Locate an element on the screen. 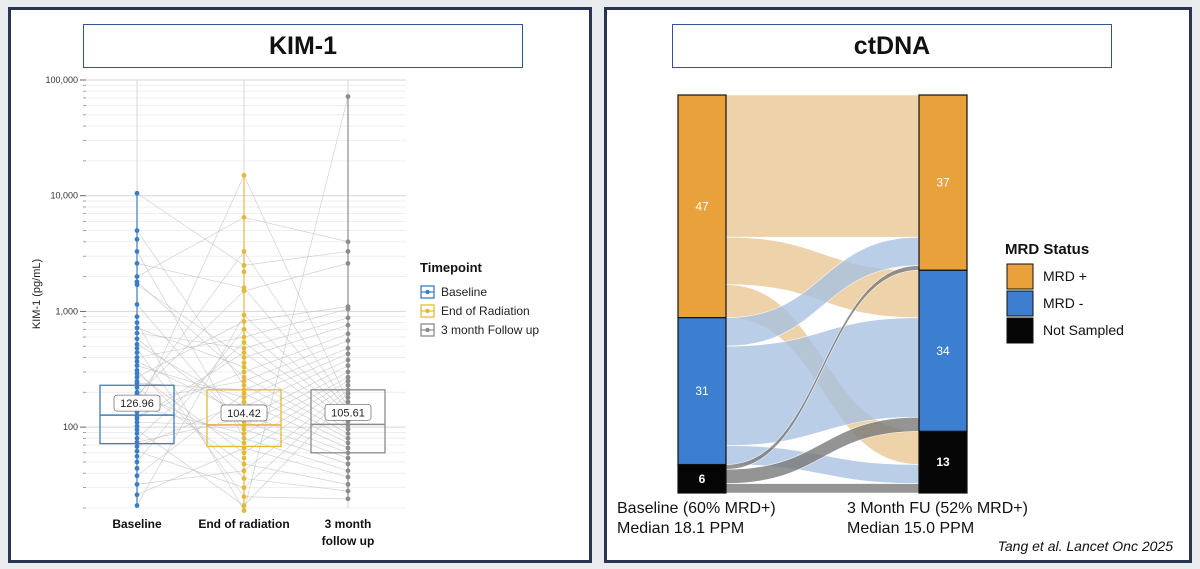  patient-trajectory-line is located at coordinates (242, 229).